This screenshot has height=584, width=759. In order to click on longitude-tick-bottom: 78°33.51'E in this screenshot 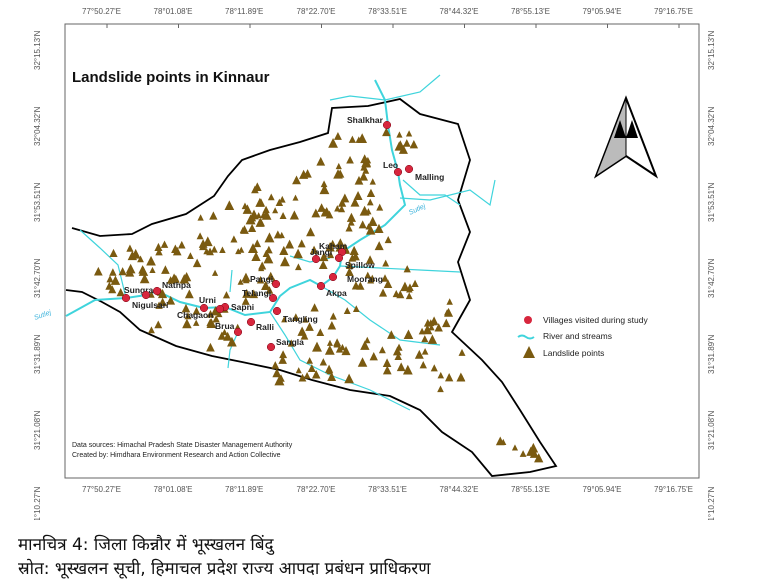, I will do `click(387, 489)`.